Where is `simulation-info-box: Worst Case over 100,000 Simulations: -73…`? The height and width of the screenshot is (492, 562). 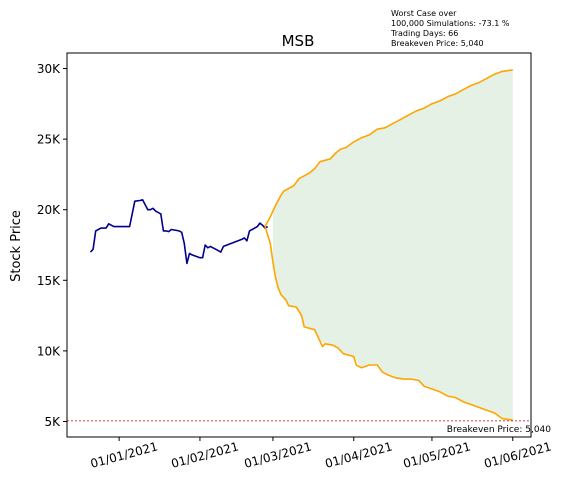
simulation-info-box: Worst Case over 100,000 Simulations: -73… is located at coordinates (450, 29).